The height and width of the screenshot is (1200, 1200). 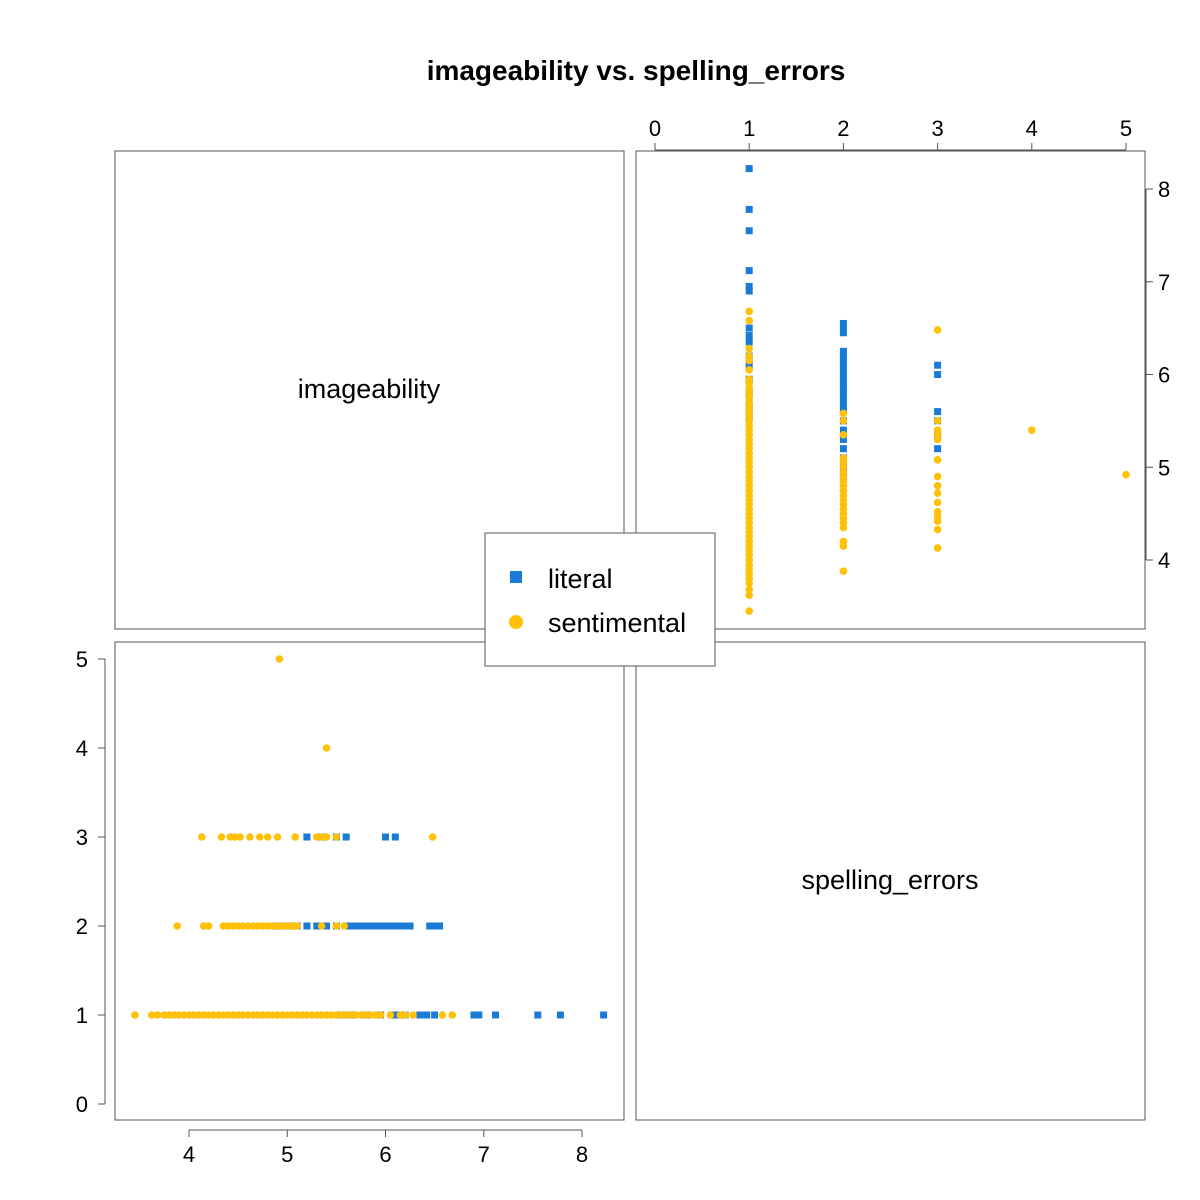 What do you see at coordinates (189, 1154) in the screenshot?
I see `tick-label-bottom: 4` at bounding box center [189, 1154].